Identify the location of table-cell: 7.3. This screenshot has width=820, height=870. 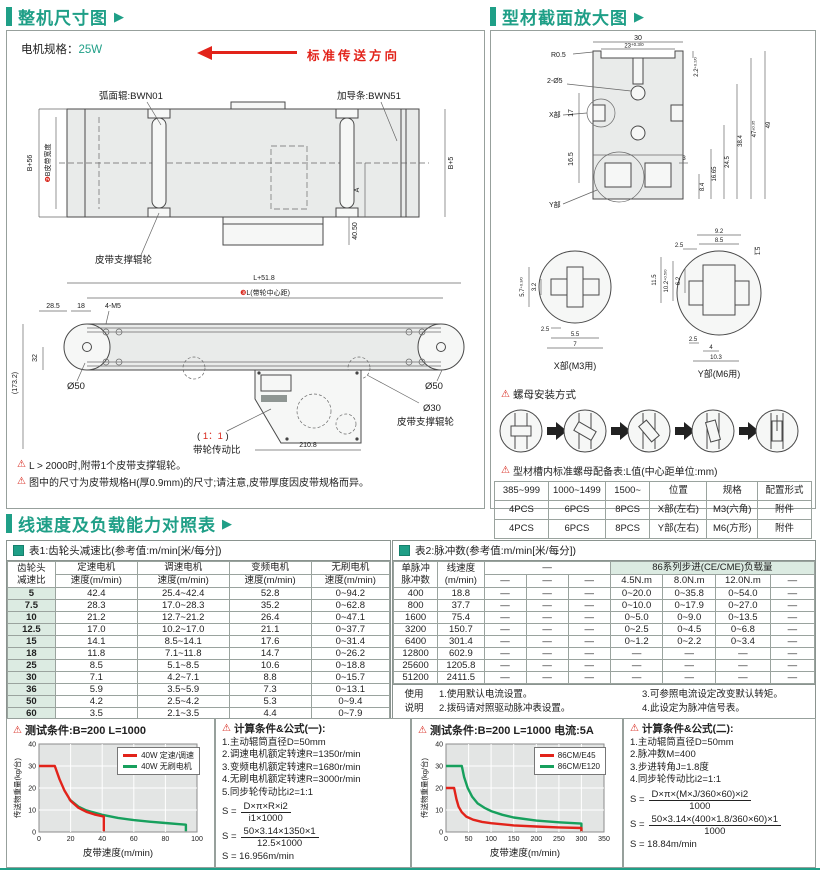
(270, 689).